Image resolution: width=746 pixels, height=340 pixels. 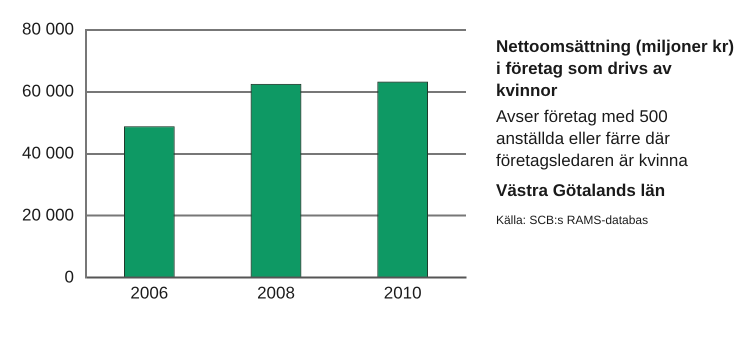 I want to click on y-tick-label: 20 000, so click(x=48, y=214).